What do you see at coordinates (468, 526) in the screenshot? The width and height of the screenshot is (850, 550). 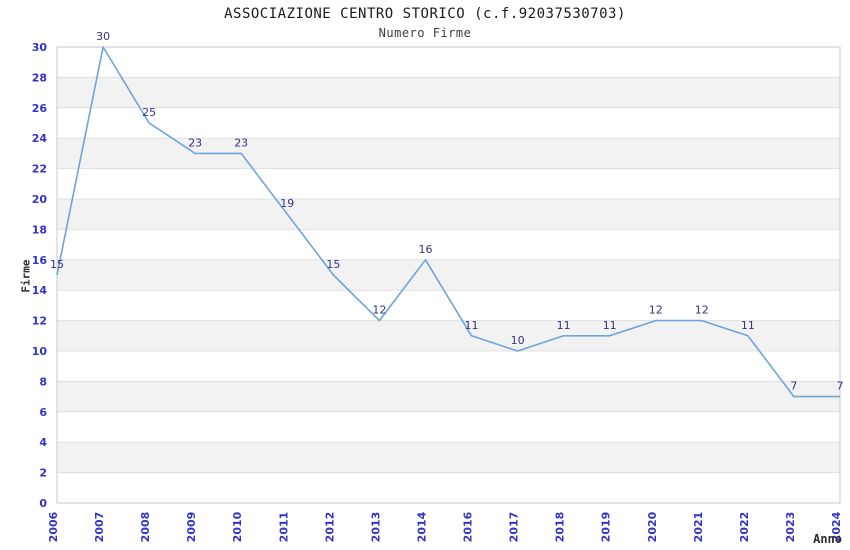 I see `x-tick-label: 2016` at bounding box center [468, 526].